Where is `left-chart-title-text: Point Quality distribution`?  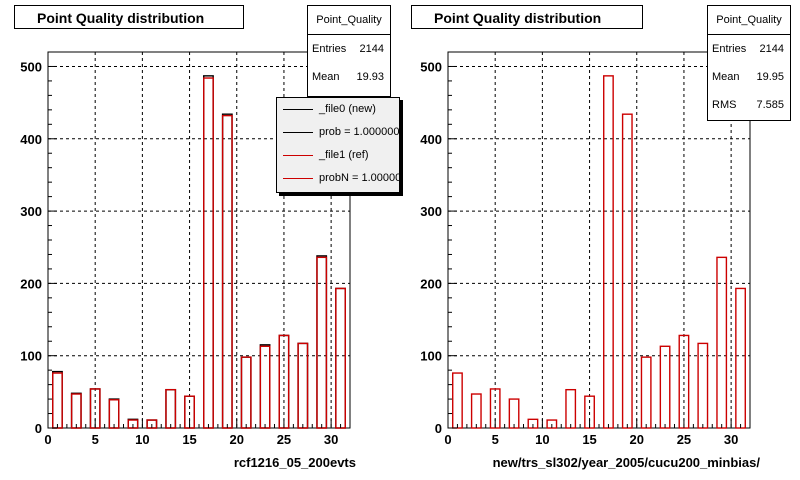
left-chart-title-text: Point Quality distribution is located at coordinates (121, 18).